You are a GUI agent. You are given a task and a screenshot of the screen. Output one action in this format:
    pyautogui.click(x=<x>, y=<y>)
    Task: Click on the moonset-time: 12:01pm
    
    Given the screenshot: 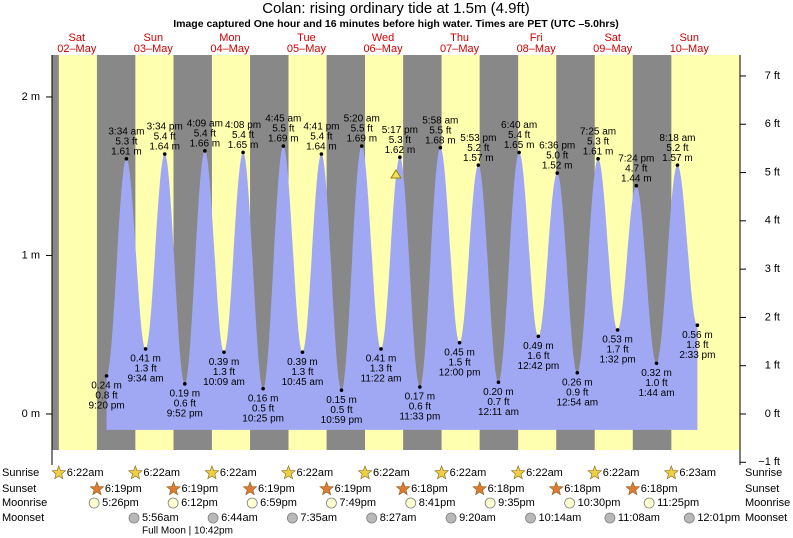 What is the action you would take?
    pyautogui.click(x=718, y=518)
    